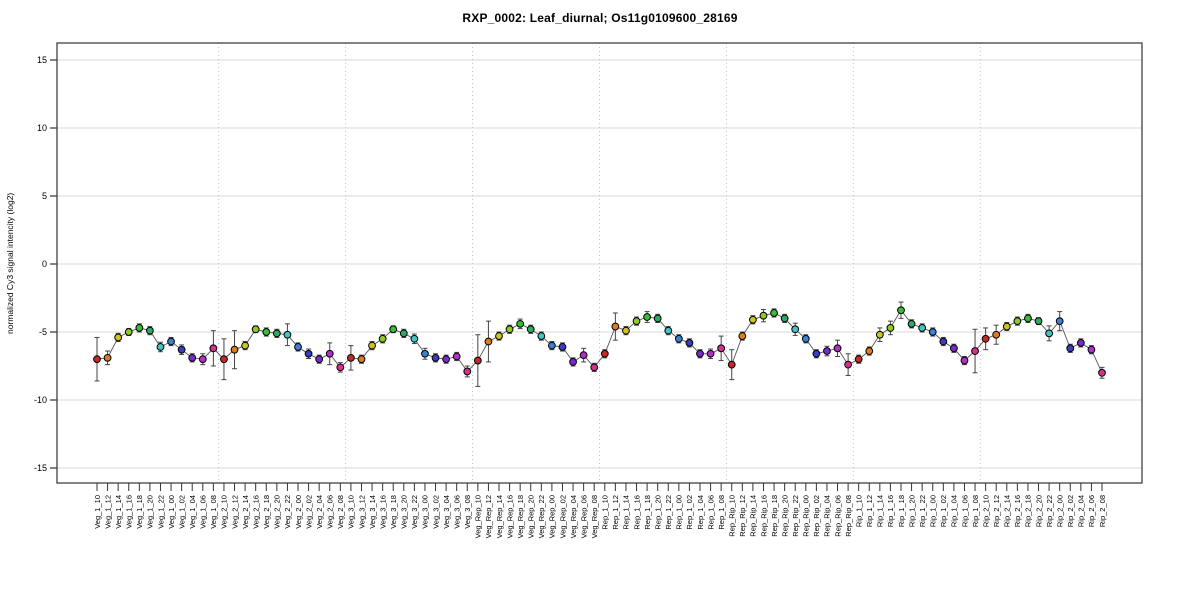 The image size is (1200, 600). I want to click on x-tick-label: Veg_3_10, so click(351, 512).